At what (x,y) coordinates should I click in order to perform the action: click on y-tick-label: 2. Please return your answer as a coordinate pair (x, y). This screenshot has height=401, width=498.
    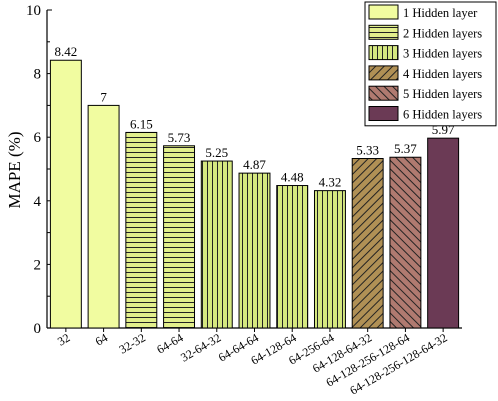
    Looking at the image, I should click on (38, 265).